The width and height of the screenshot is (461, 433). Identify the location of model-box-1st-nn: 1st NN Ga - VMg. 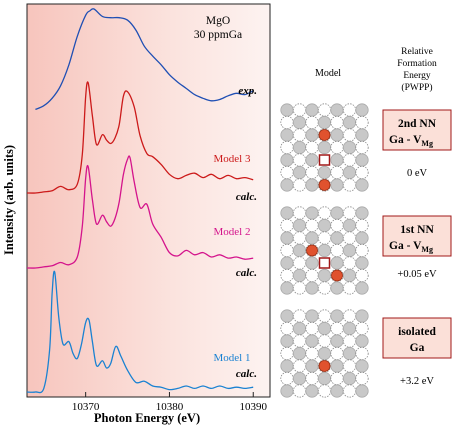
(417, 236).